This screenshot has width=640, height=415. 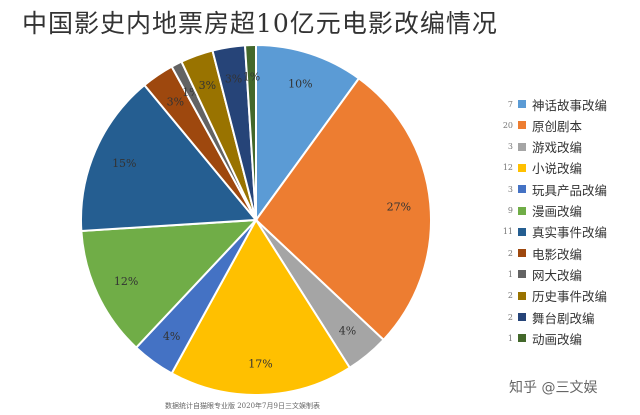 I want to click on legend-label: 神话故事改编, so click(x=570, y=105).